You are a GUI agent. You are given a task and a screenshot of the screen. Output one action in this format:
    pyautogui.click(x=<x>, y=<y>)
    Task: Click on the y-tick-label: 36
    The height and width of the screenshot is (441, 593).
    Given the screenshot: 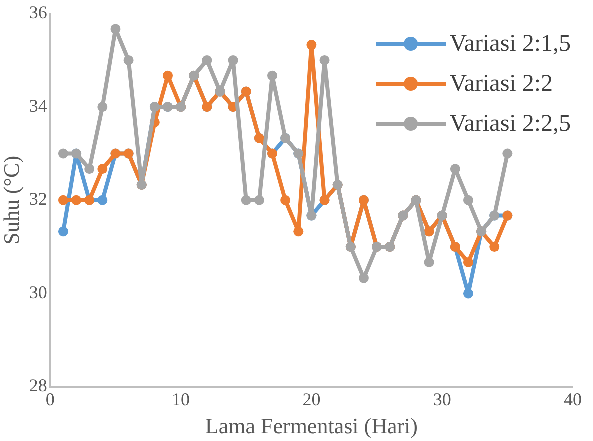 What is the action you would take?
    pyautogui.click(x=38, y=12)
    